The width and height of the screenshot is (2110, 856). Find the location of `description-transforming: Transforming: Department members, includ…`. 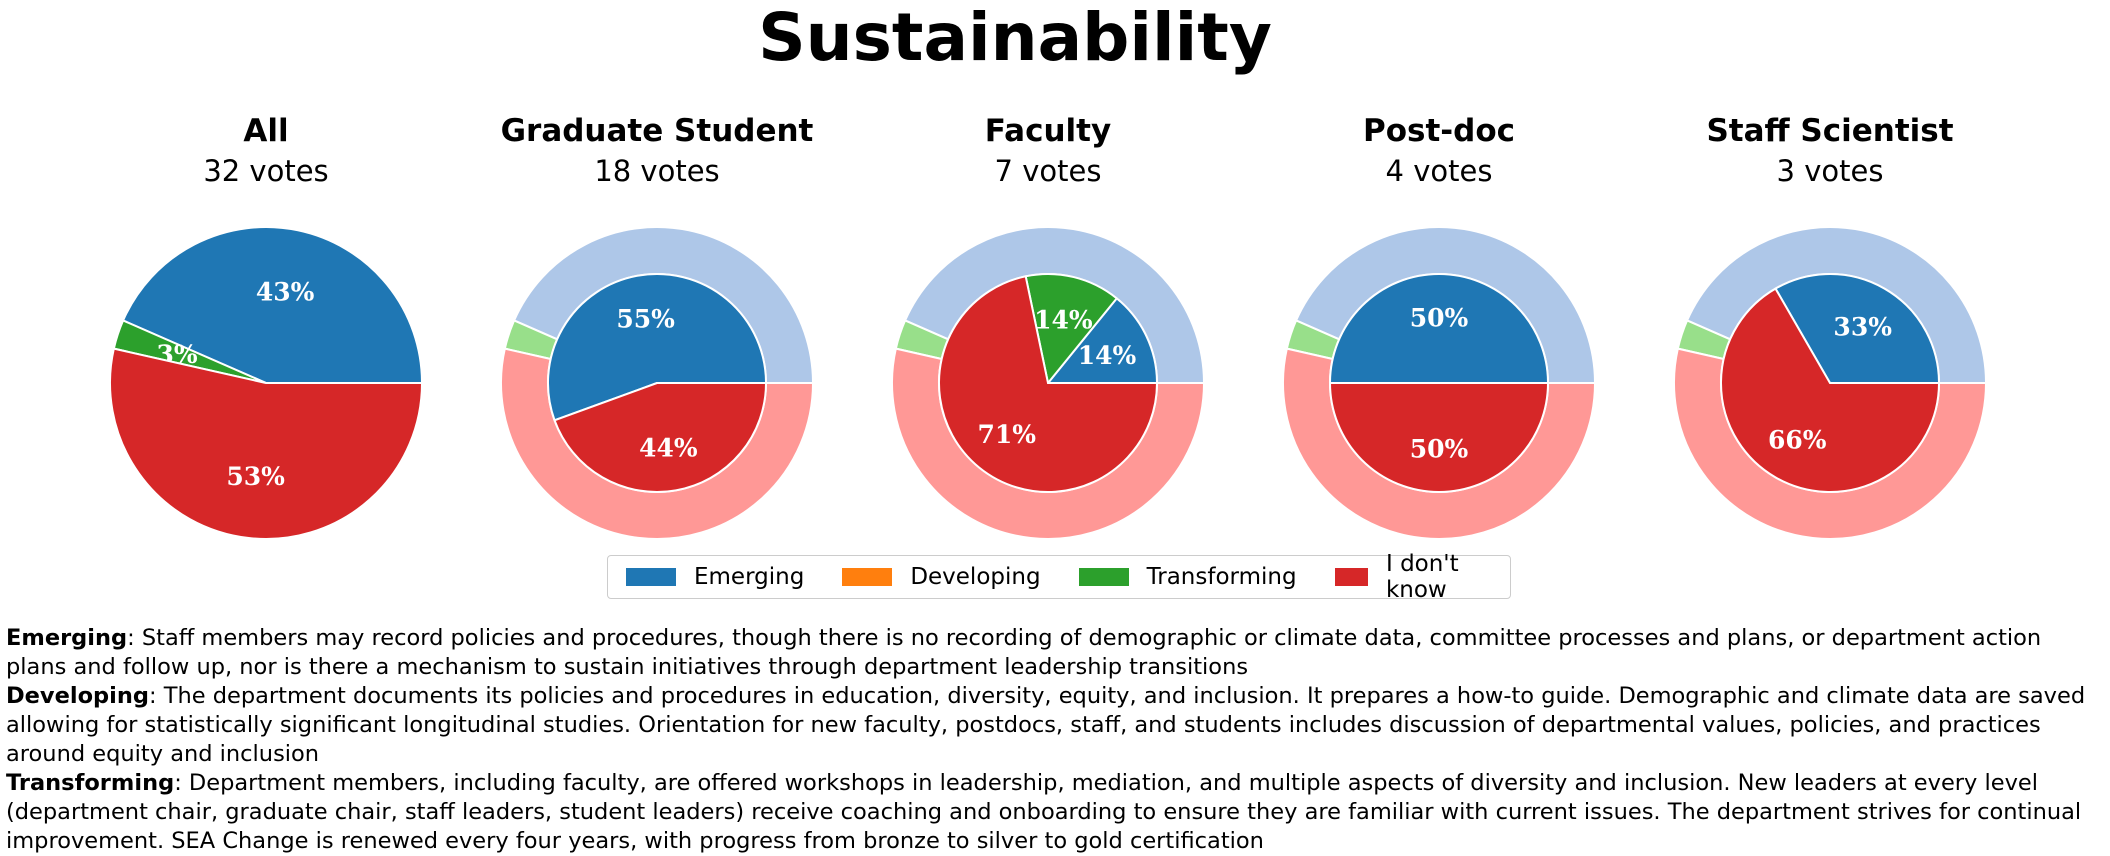

description-transforming: Transforming: Department members, includ… is located at coordinates (1056, 812).